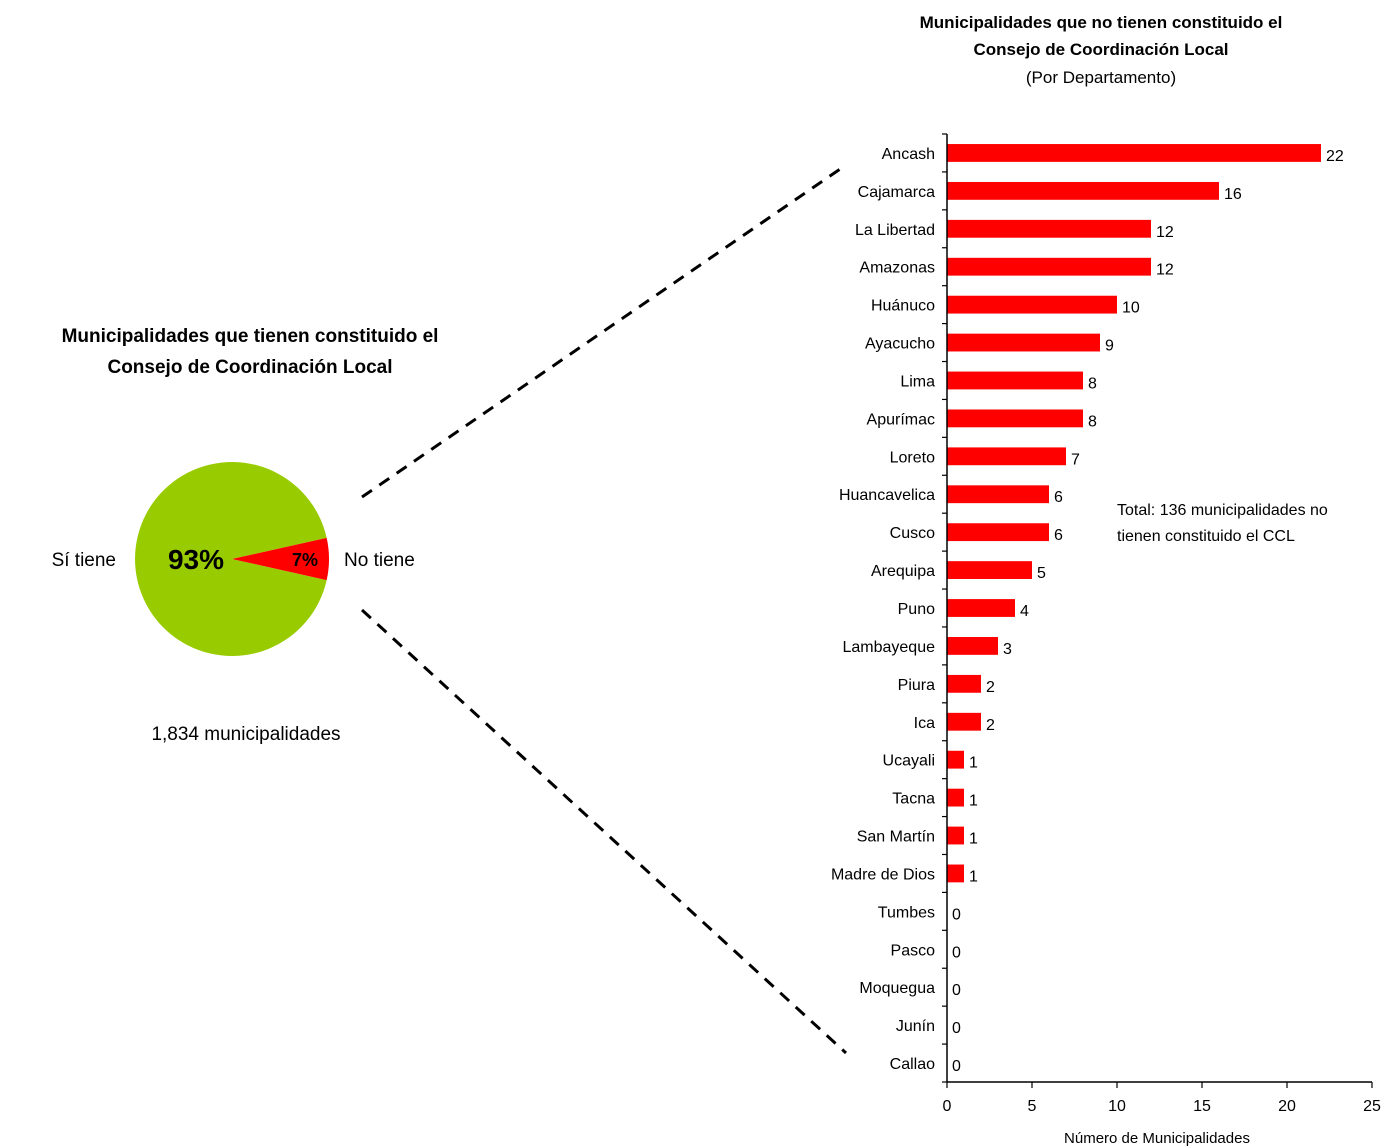 This screenshot has width=1394, height=1148. What do you see at coordinates (972, 646) in the screenshot?
I see `bar-lambayeque` at bounding box center [972, 646].